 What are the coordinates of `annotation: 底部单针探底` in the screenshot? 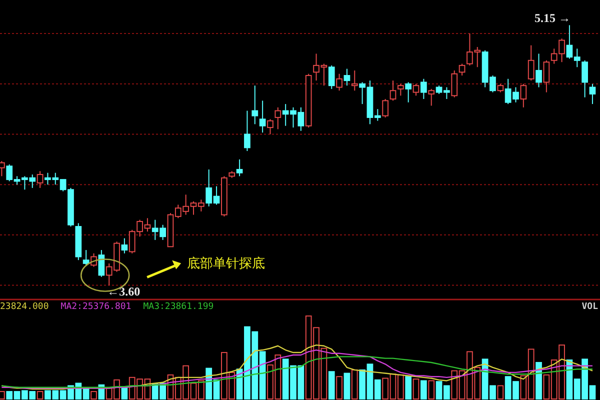 It's located at (226, 264).